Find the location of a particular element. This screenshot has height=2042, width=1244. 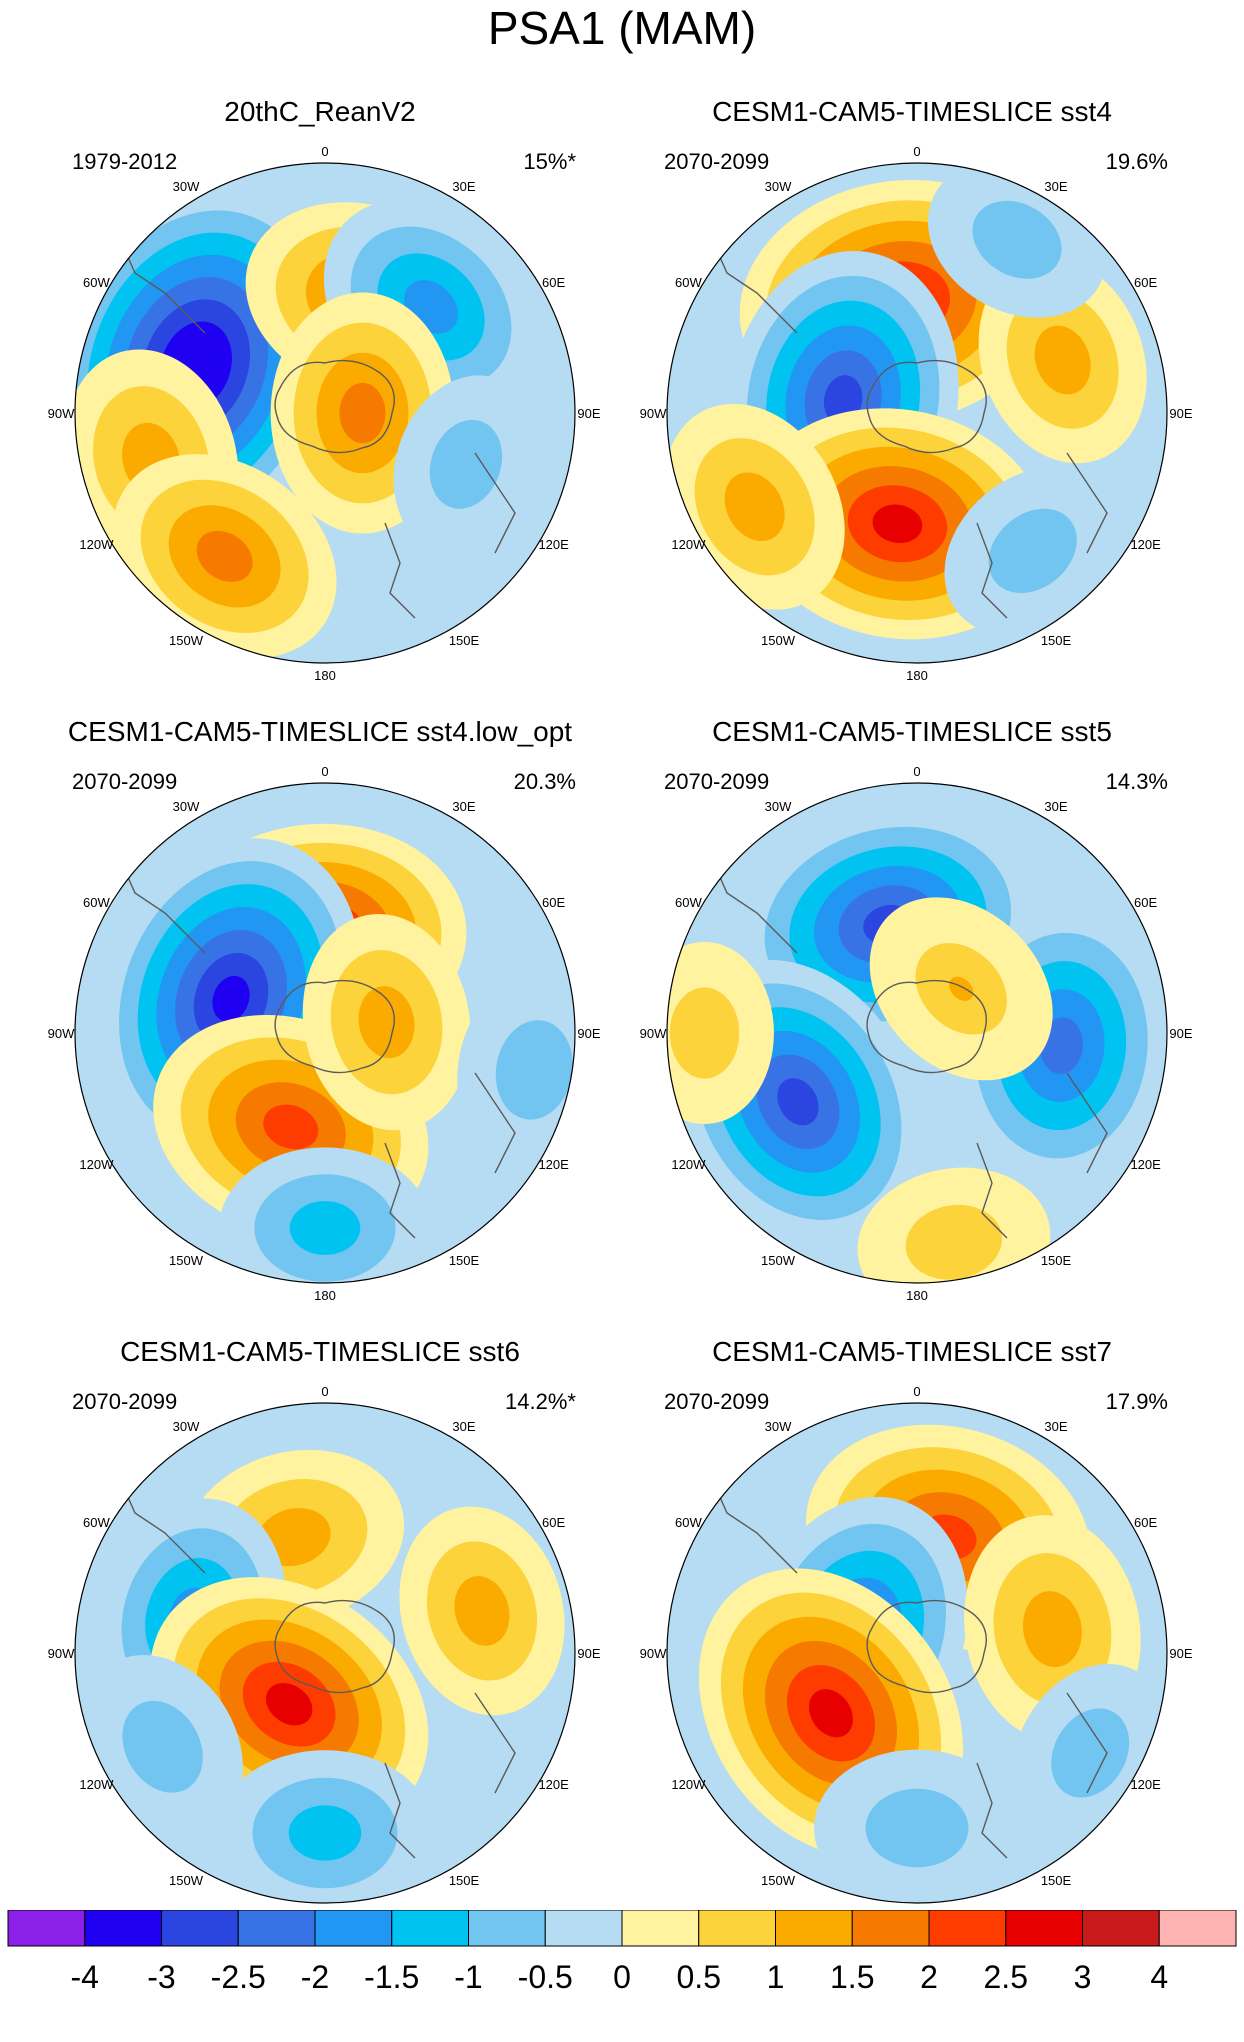

colorbar-tick-label: 4 is located at coordinates (1159, 1977).